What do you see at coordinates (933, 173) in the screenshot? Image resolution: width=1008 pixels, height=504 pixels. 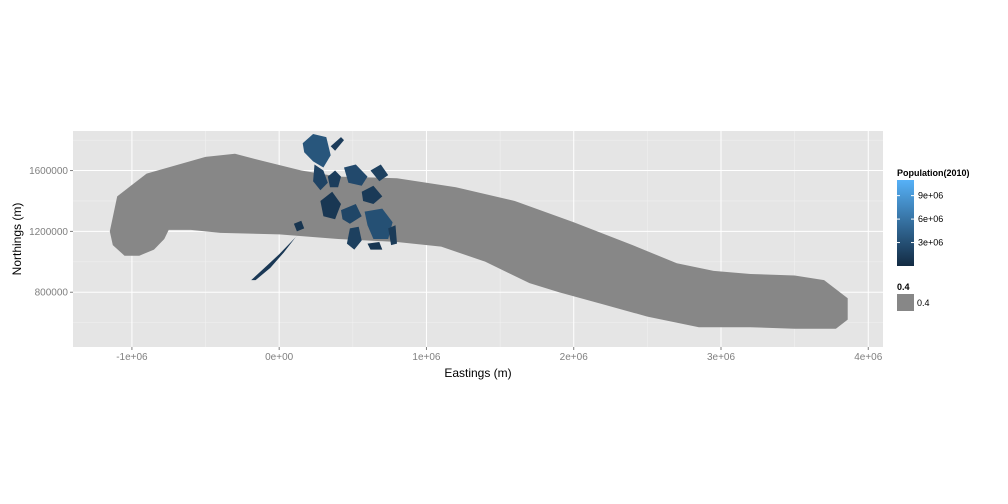 I see `legend-population-title: Population(2010)` at bounding box center [933, 173].